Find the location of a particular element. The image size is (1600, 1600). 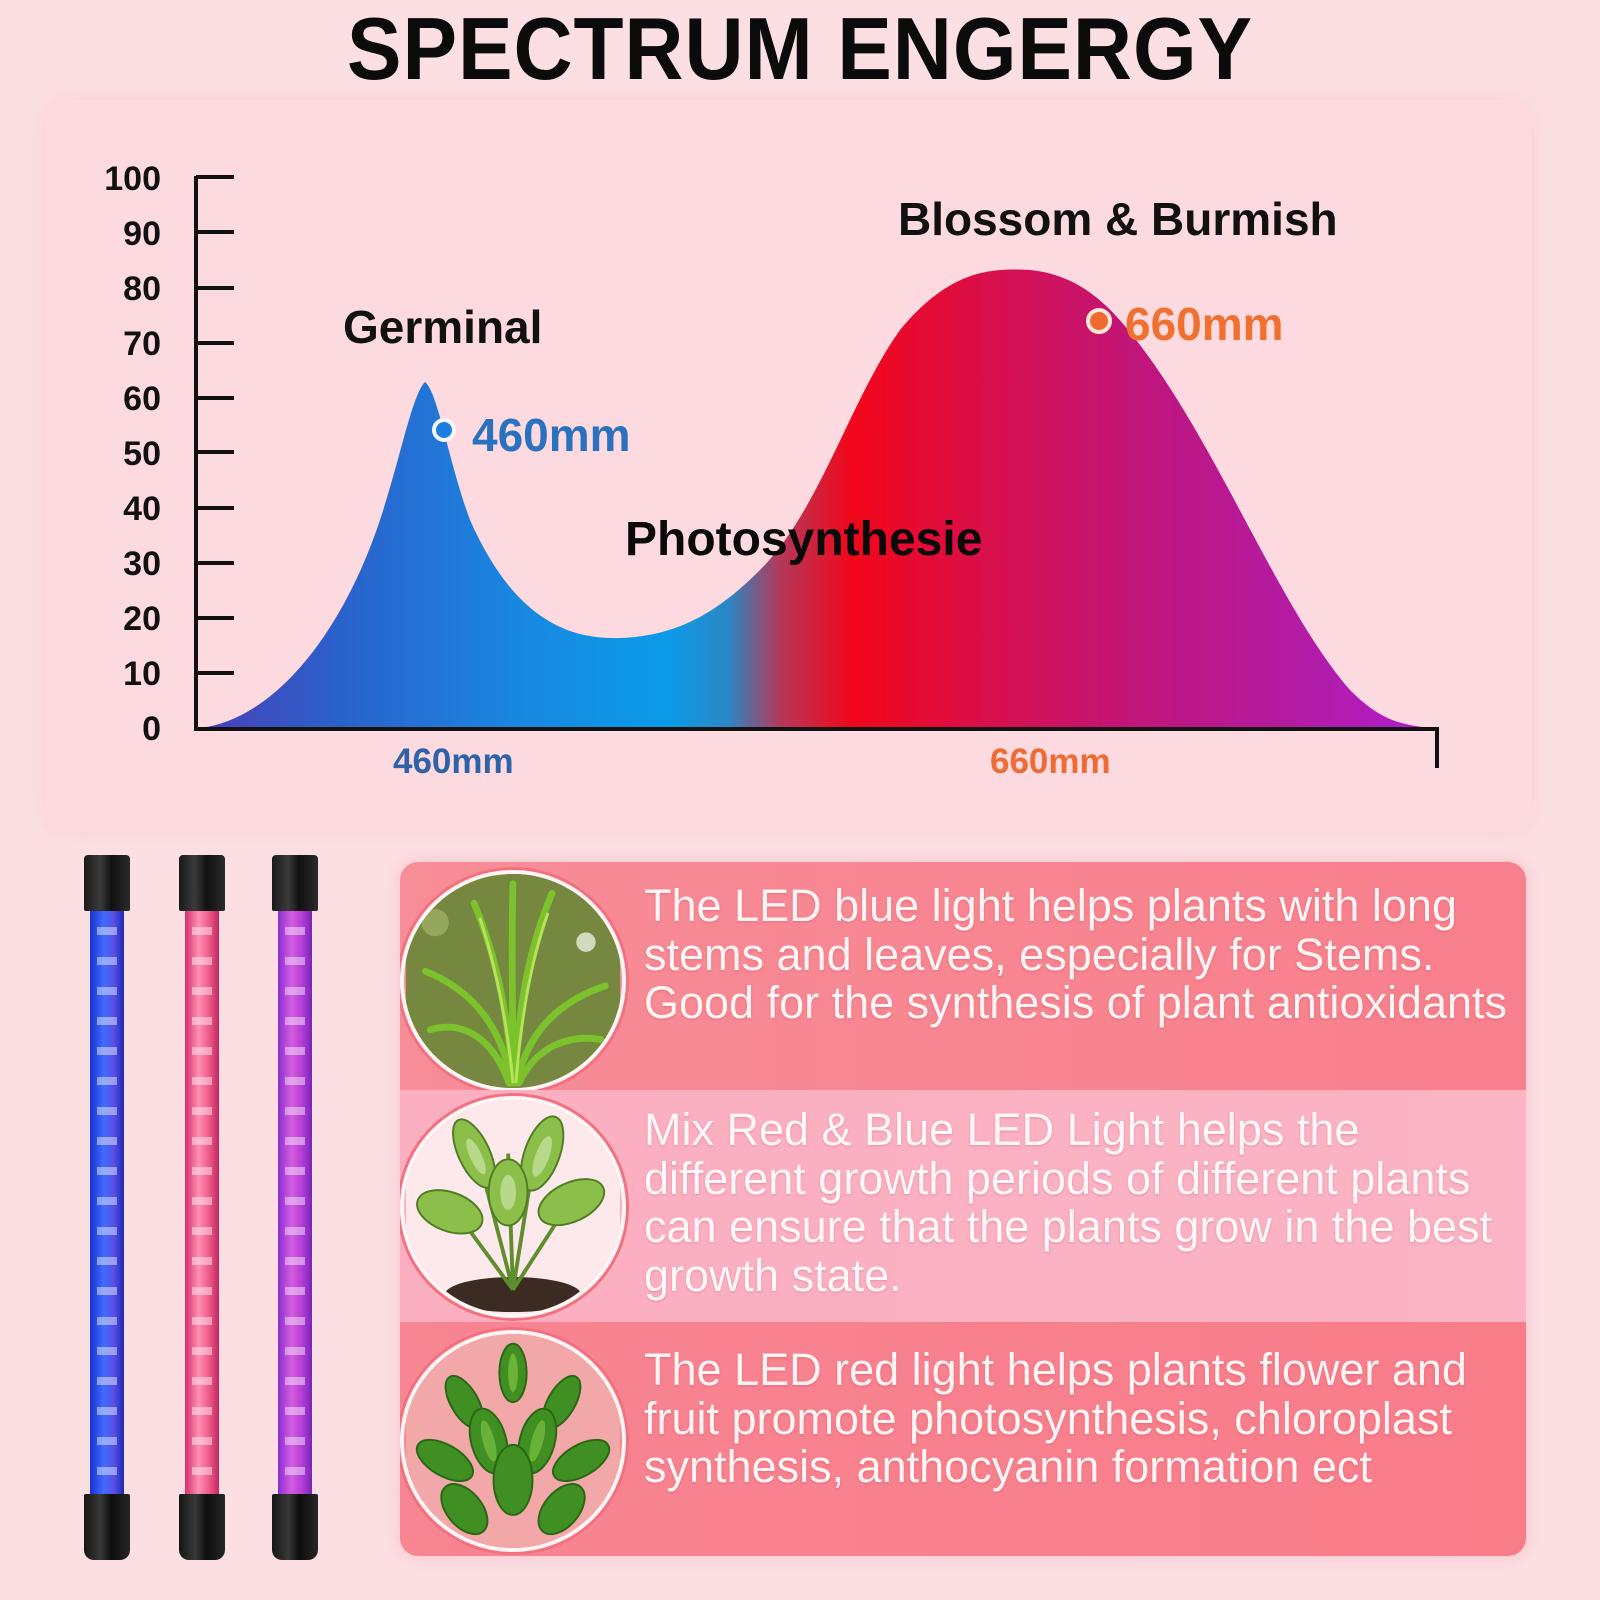

x-label-460: 460mm is located at coordinates (453, 761).